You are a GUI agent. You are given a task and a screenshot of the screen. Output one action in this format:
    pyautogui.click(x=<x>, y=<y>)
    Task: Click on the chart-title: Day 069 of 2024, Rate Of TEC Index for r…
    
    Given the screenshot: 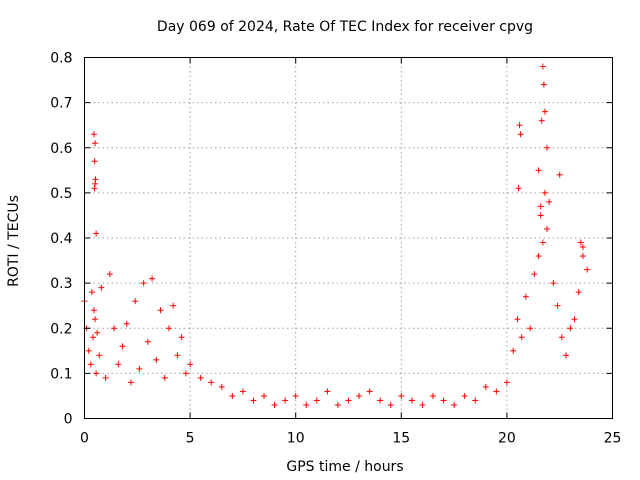 What is the action you would take?
    pyautogui.click(x=345, y=27)
    